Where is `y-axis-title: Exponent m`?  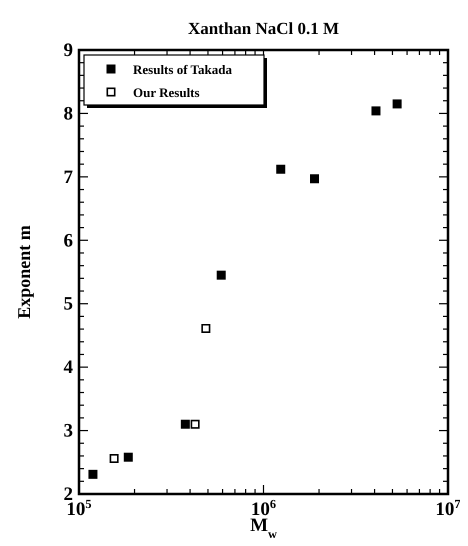 y-axis-title: Exponent m is located at coordinates (24, 272).